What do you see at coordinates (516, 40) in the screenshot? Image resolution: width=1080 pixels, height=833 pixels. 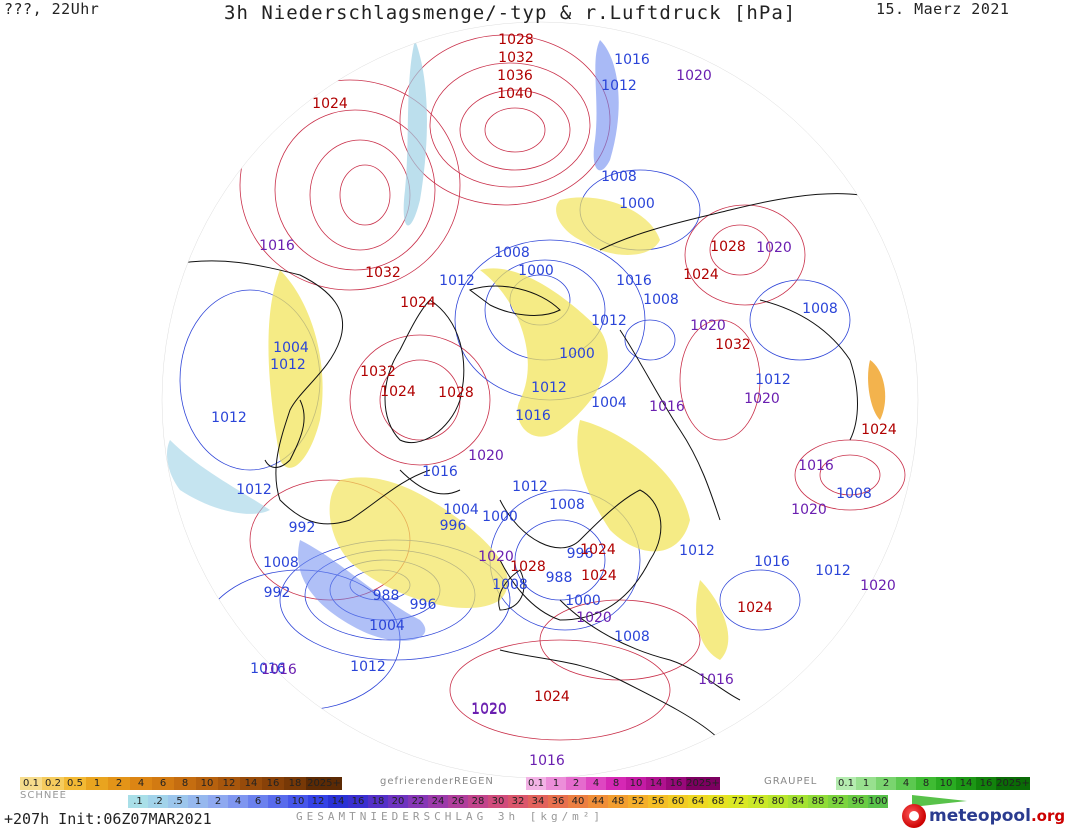 I see `isobar-label: 1028` at bounding box center [516, 40].